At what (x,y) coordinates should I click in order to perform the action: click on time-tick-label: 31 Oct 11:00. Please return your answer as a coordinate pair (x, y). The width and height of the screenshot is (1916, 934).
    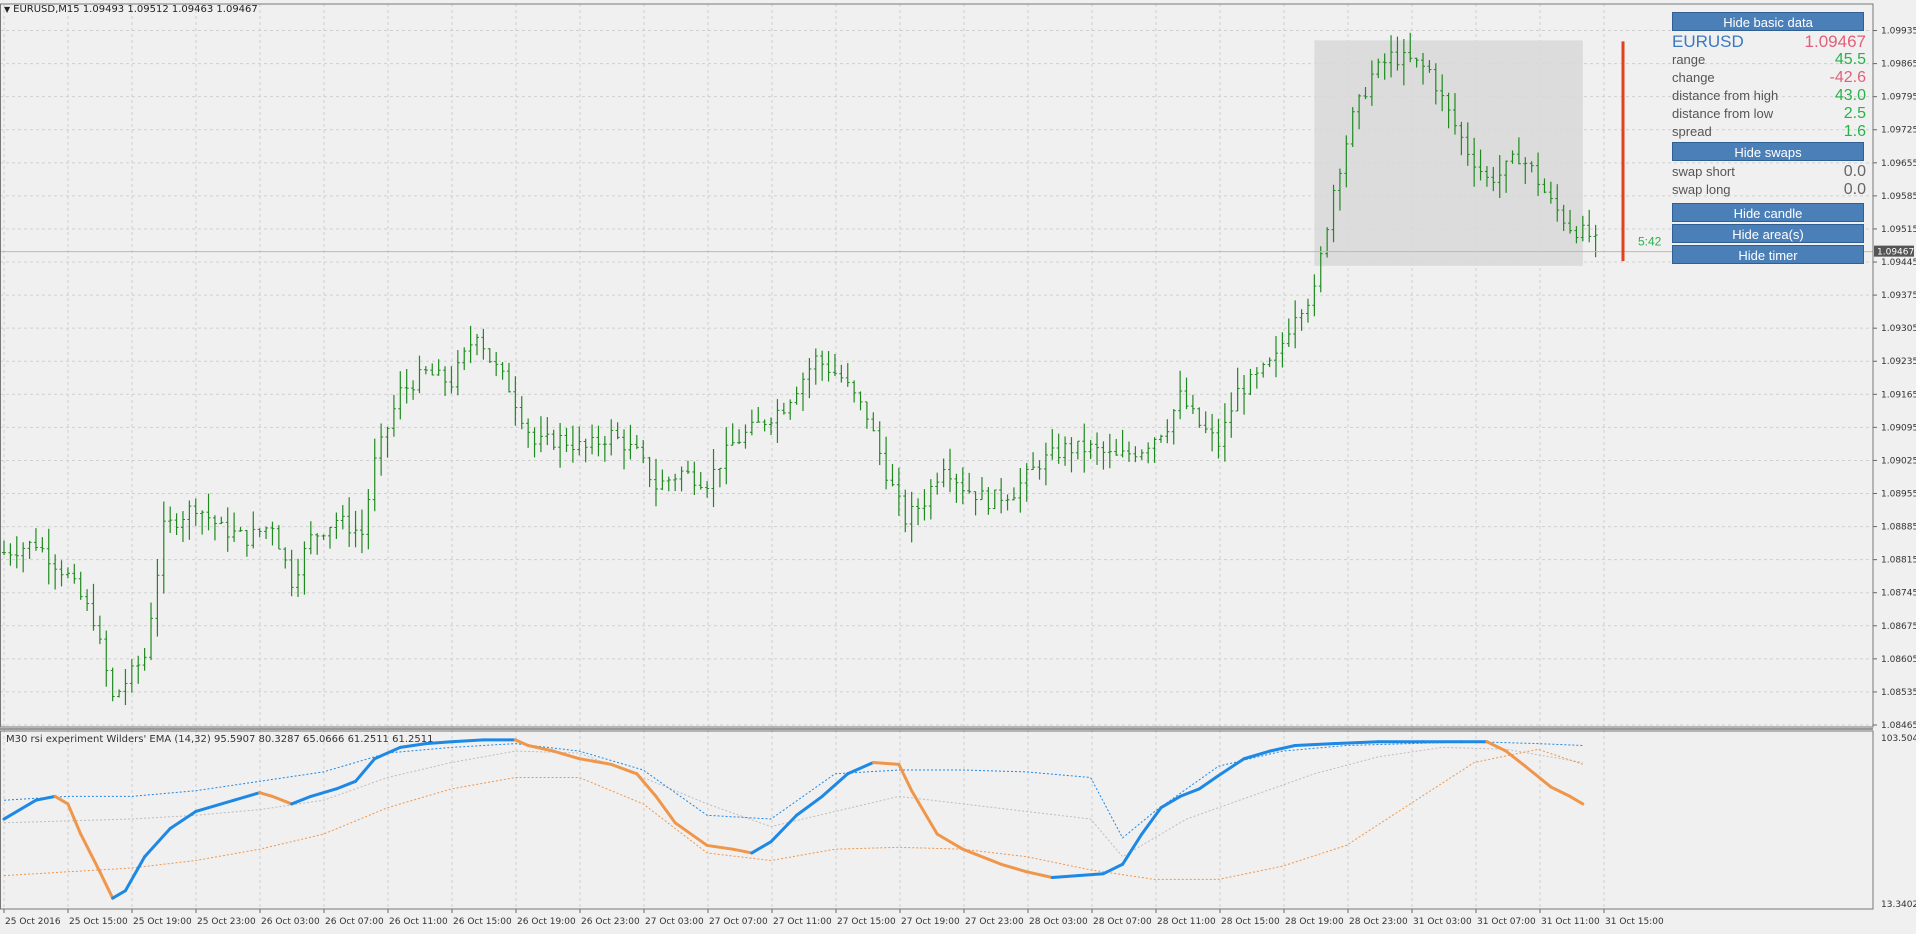
    Looking at the image, I should click on (1570, 922).